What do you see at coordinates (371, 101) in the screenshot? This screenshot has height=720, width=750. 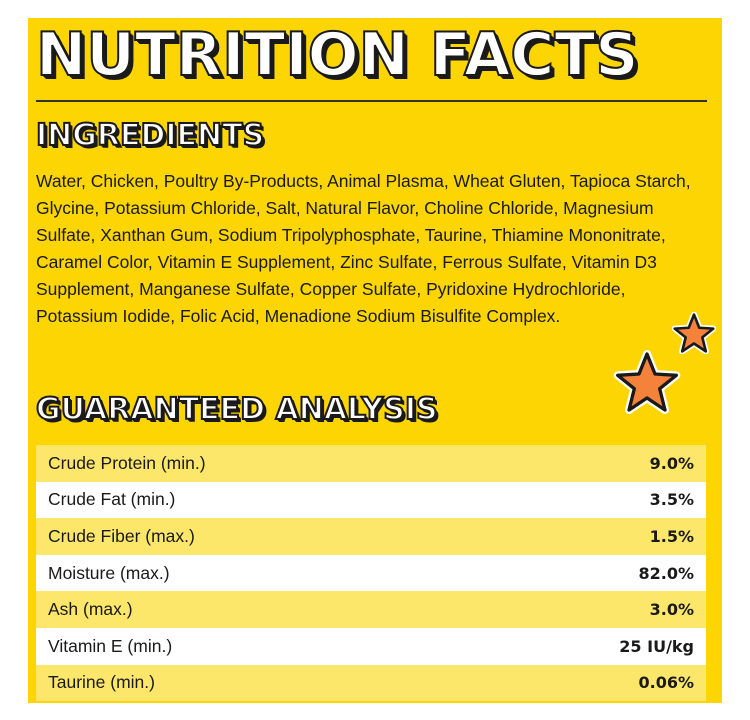 I see `divider` at bounding box center [371, 101].